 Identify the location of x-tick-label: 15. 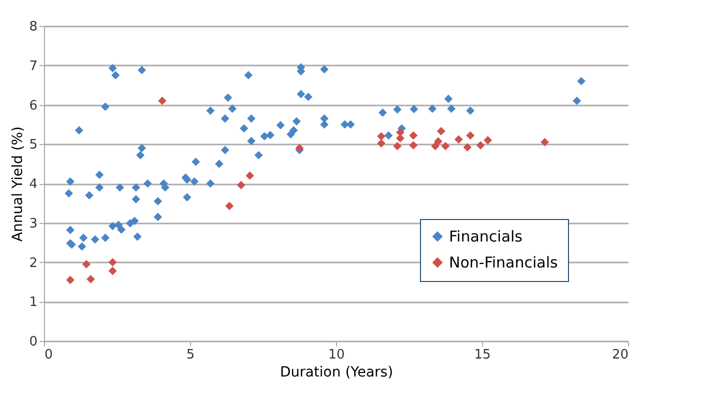
(482, 355).